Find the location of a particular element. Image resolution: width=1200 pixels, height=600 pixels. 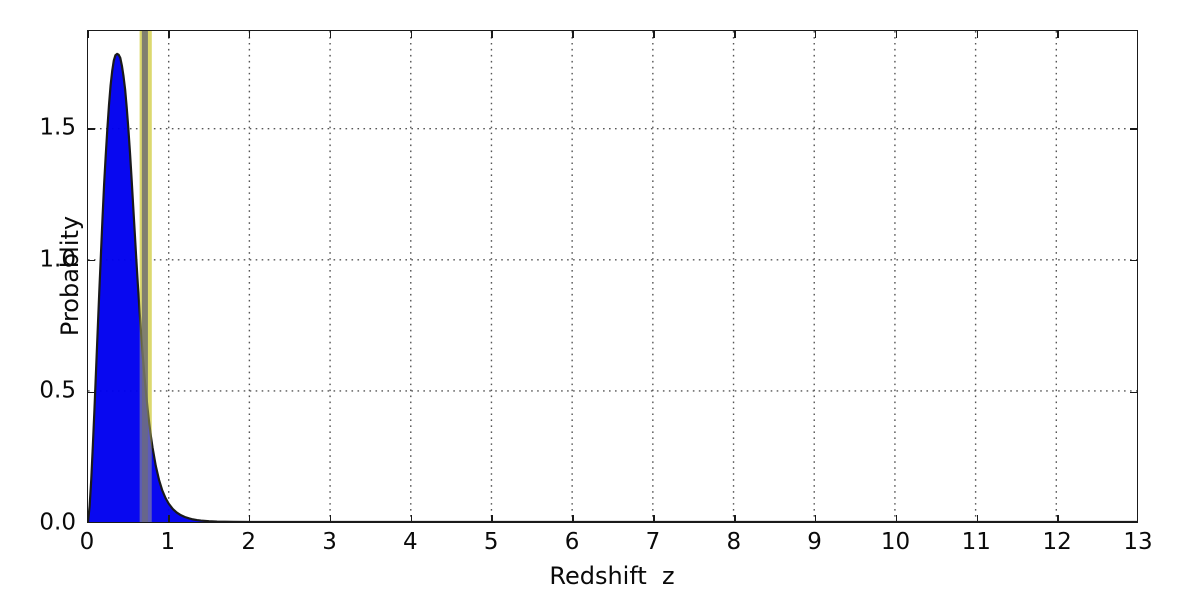

x-tick-label: 5 is located at coordinates (491, 542).